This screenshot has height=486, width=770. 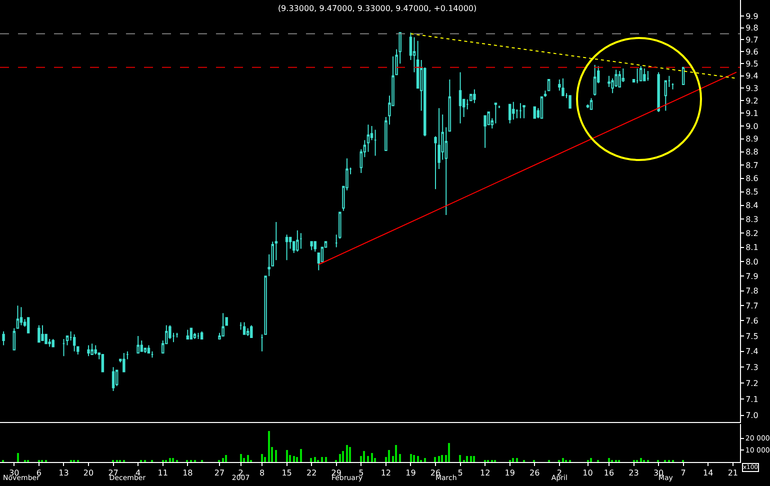 I want to click on y-tick-label: 9.2, so click(x=752, y=101).